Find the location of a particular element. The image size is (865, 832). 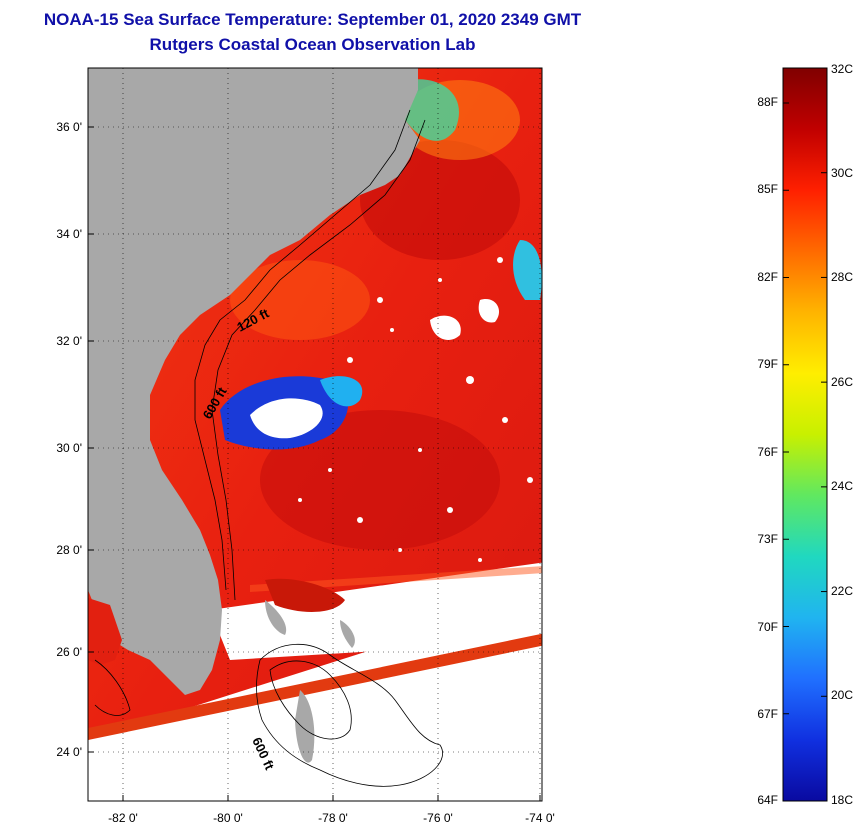

lon-label: -80 0' is located at coordinates (228, 818).